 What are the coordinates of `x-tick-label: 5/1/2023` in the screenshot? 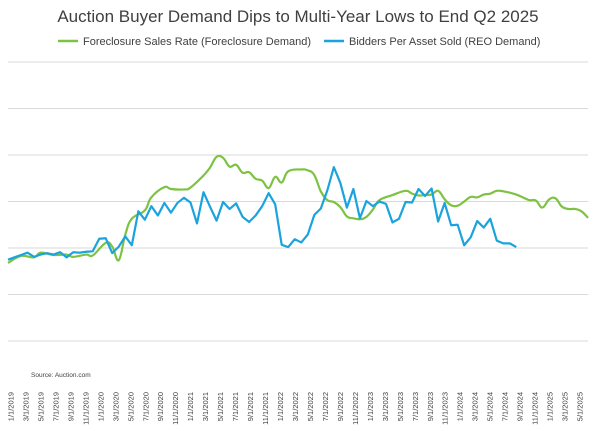 It's located at (400, 406).